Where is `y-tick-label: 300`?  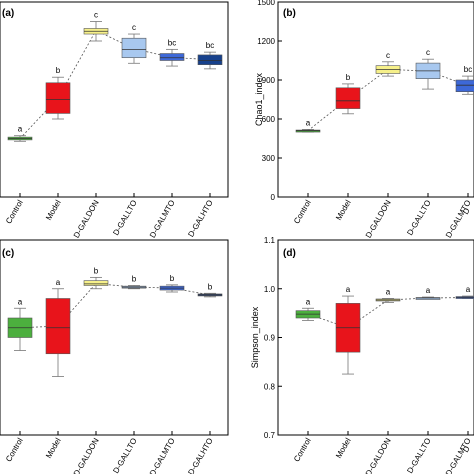 y-tick-label: 300 is located at coordinates (269, 158).